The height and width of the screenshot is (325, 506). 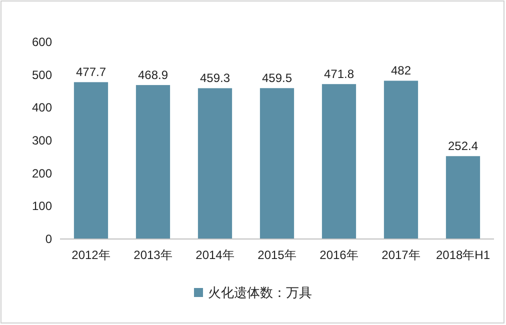 I want to click on x-tick-label: 2016年, so click(x=339, y=255).